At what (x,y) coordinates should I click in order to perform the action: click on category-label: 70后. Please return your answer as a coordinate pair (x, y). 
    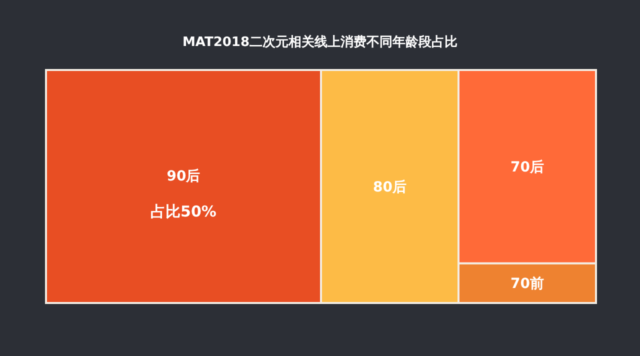
    Looking at the image, I should click on (527, 167).